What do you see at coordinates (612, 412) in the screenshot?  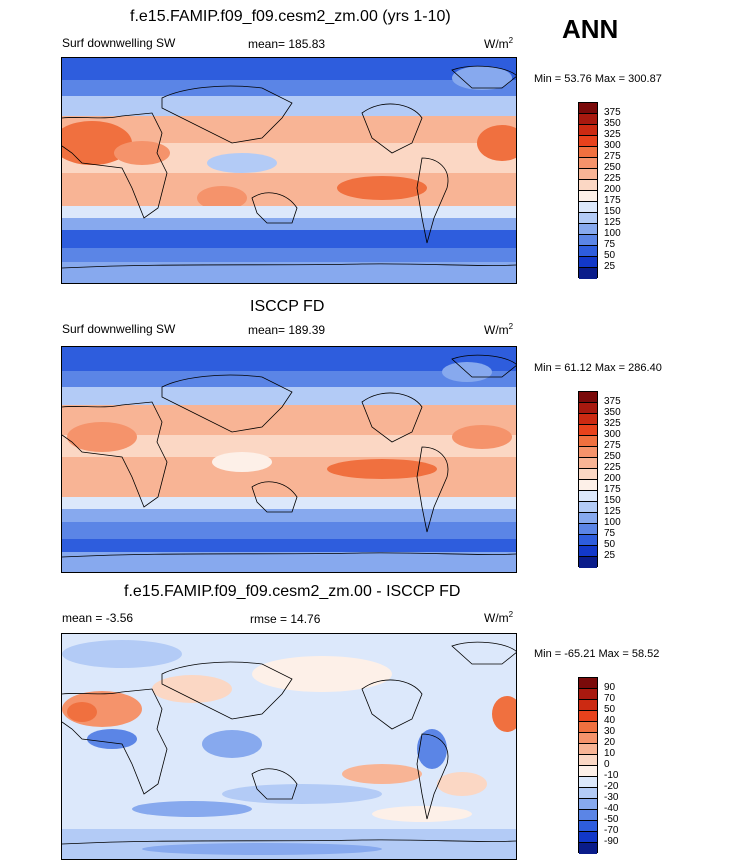 I see `colorbar-tick-label: 350` at bounding box center [612, 412].